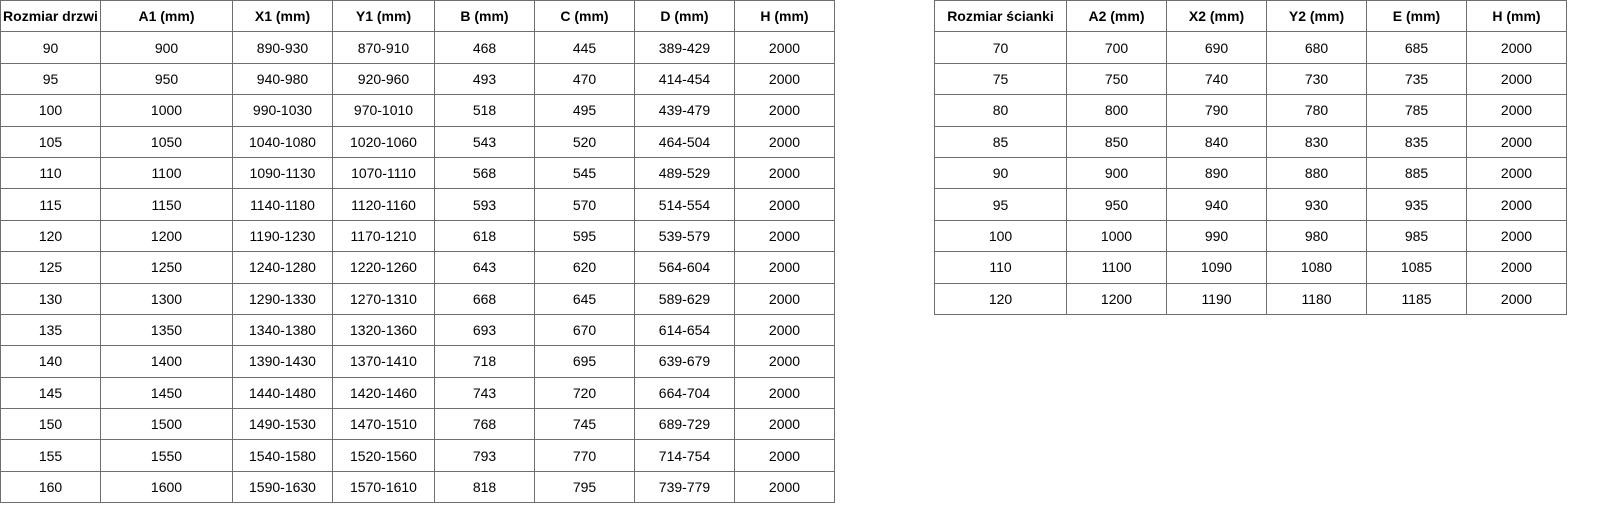 This screenshot has width=1600, height=514. I want to click on table-cell: 850, so click(1116, 141).